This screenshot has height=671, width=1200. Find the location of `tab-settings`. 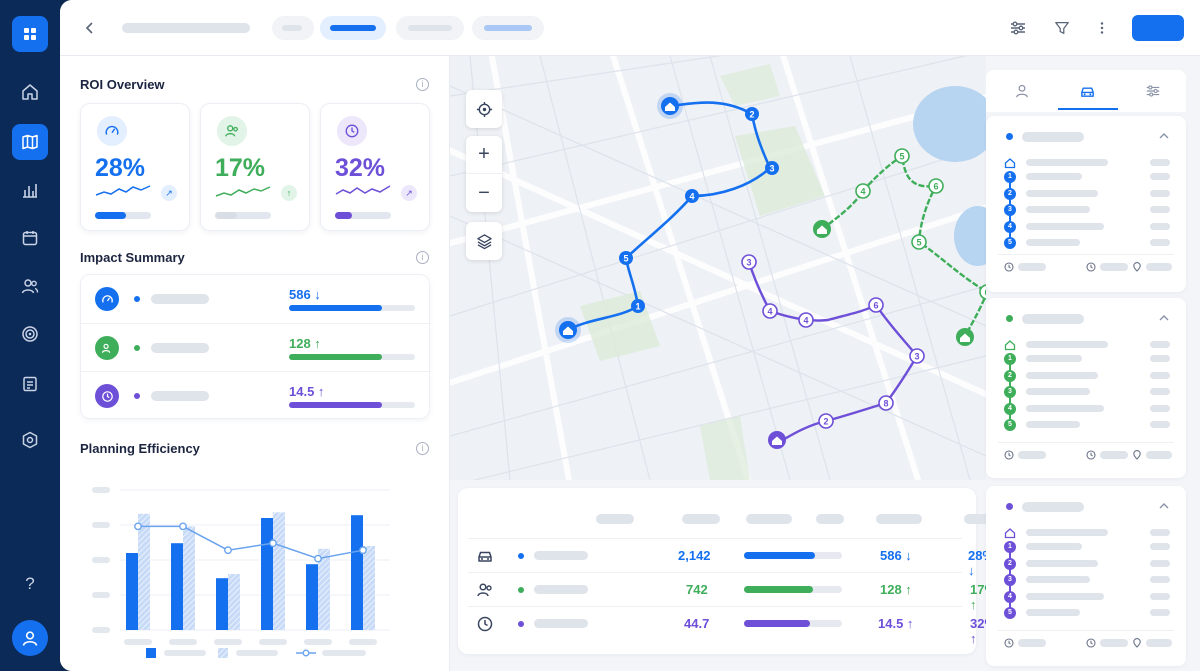

tab-settings is located at coordinates (1153, 91).